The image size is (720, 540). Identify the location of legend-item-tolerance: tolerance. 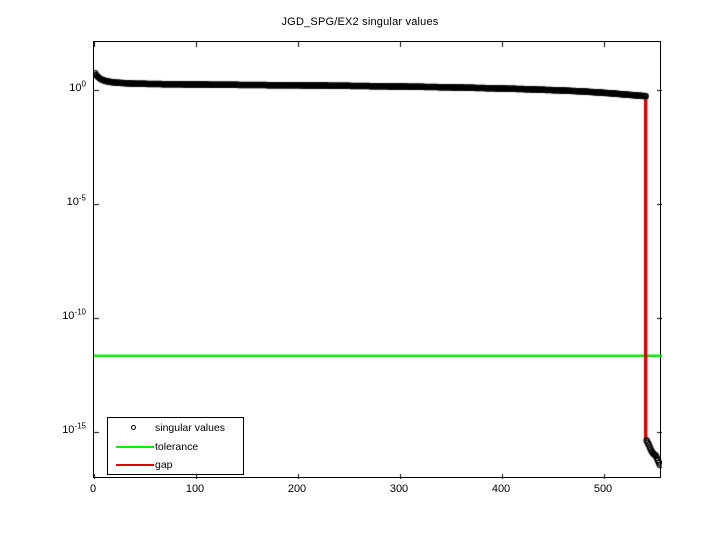
(176, 447).